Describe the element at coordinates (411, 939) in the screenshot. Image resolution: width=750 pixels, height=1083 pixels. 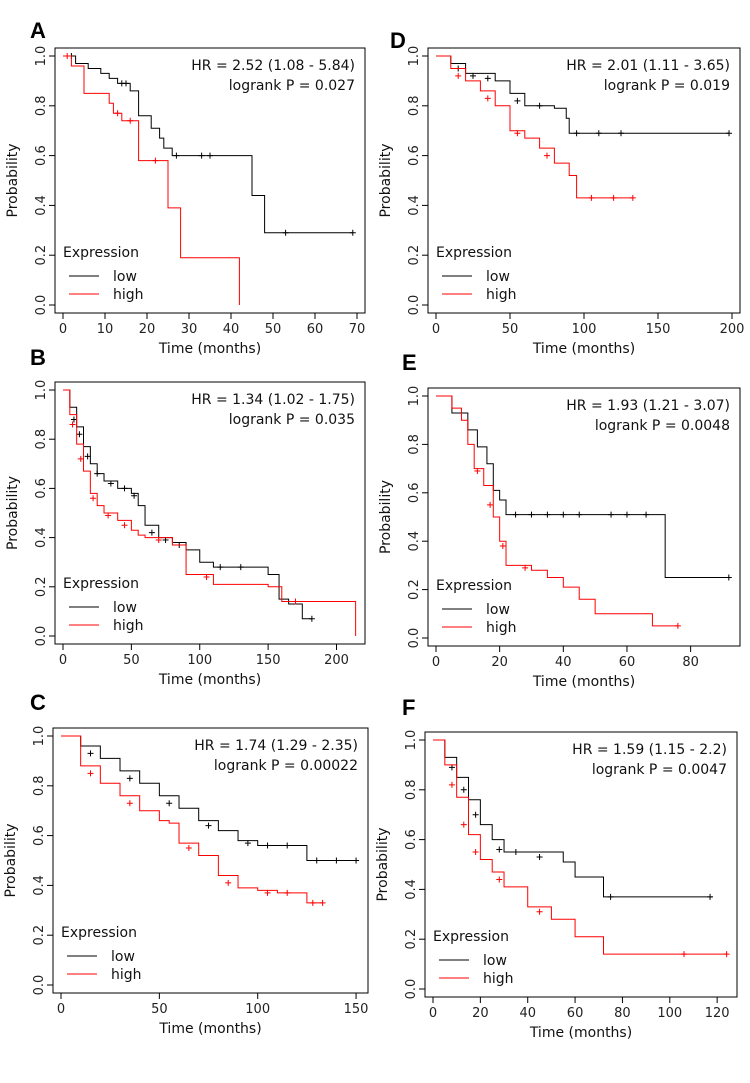
I see `y-tick-label: 0.2` at that location.